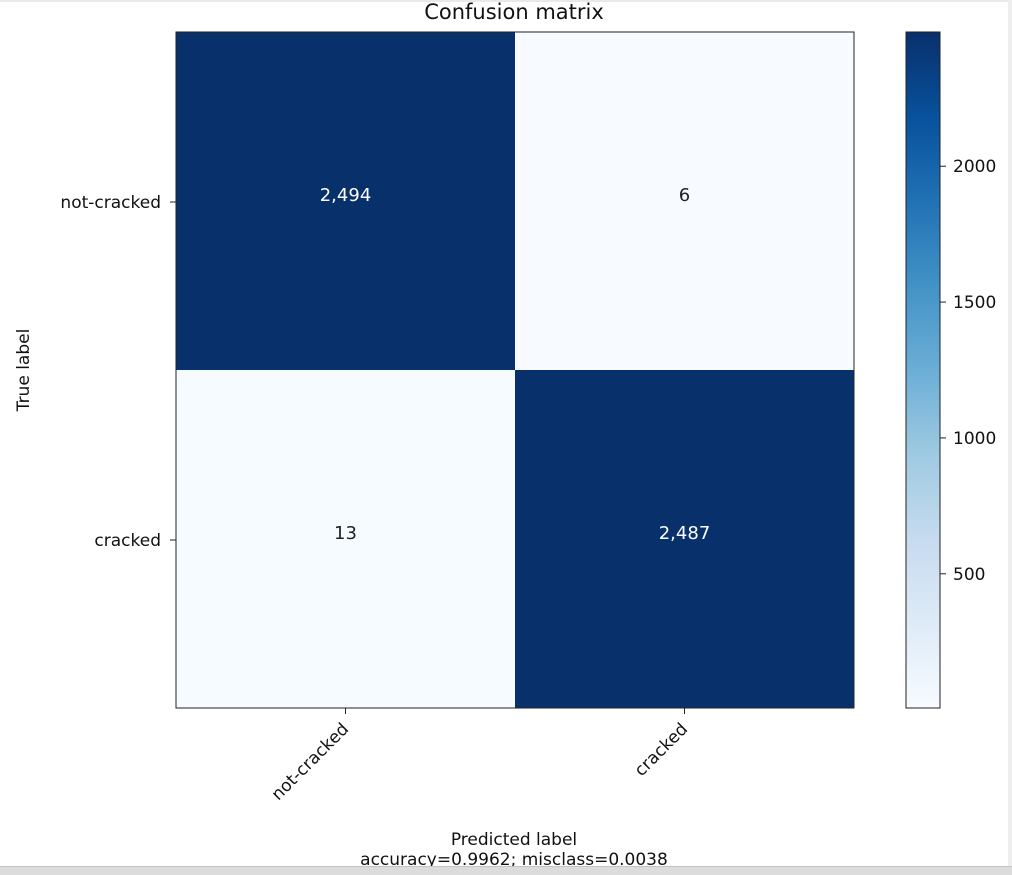 Image resolution: width=1012 pixels, height=875 pixels. Describe the element at coordinates (514, 858) in the screenshot. I see `accuracy-footer: accuracy=0.9962; misclass=0.0038` at that location.